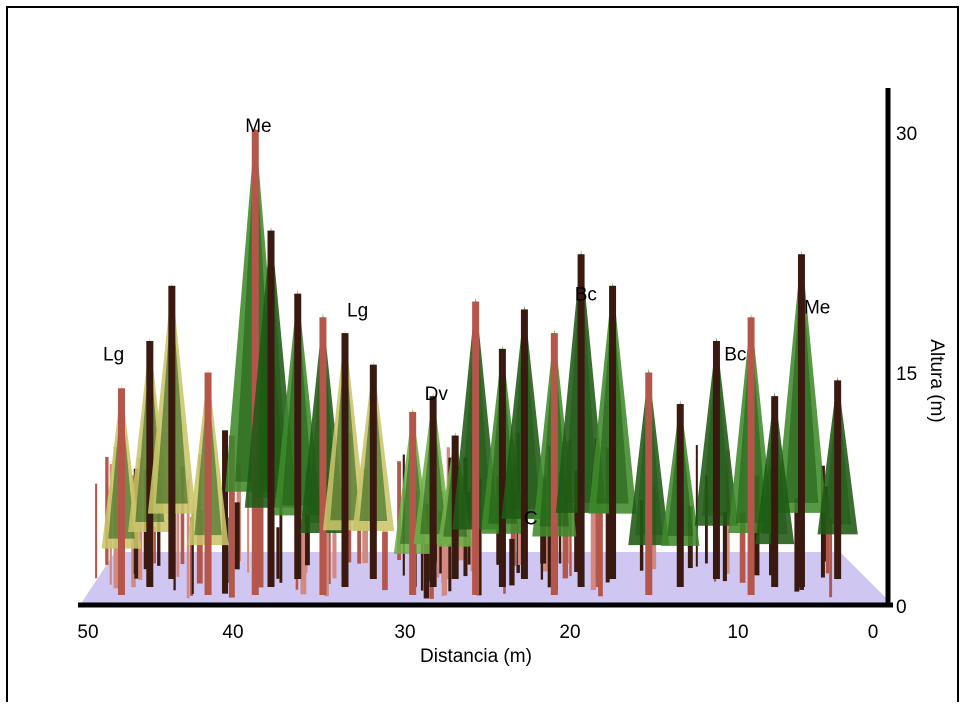 This screenshot has height=705, width=968. I want to click on x-tick-label: 20, so click(569, 632).